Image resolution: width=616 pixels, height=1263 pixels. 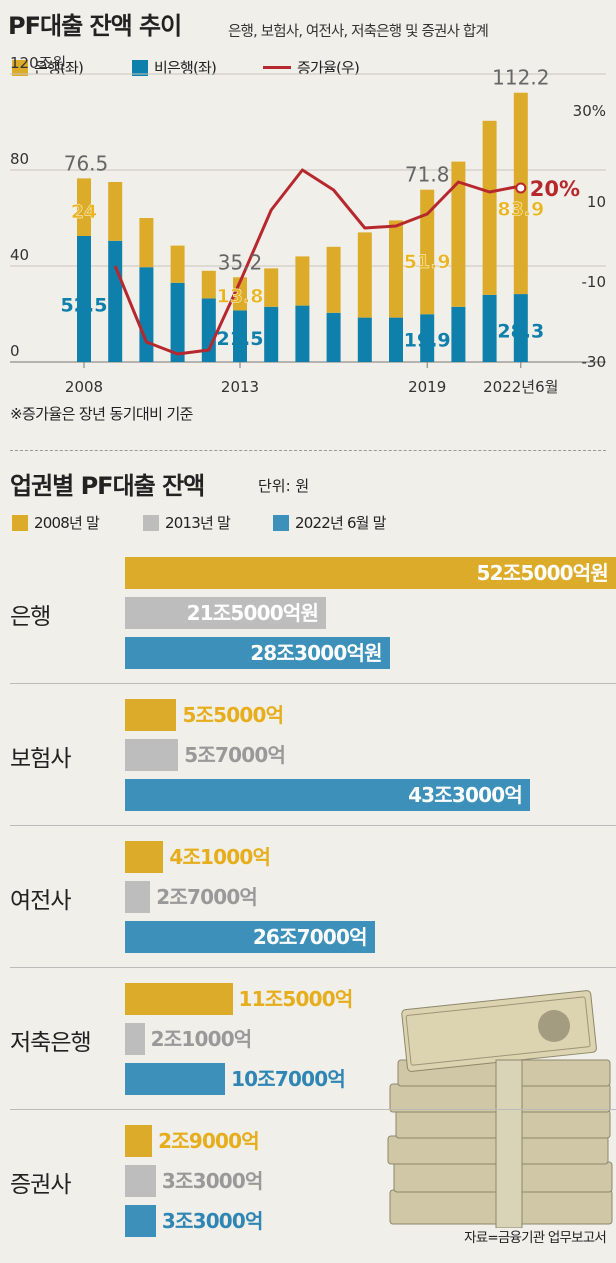 I want to click on chart2-unit: 단위: 원, so click(x=284, y=486).